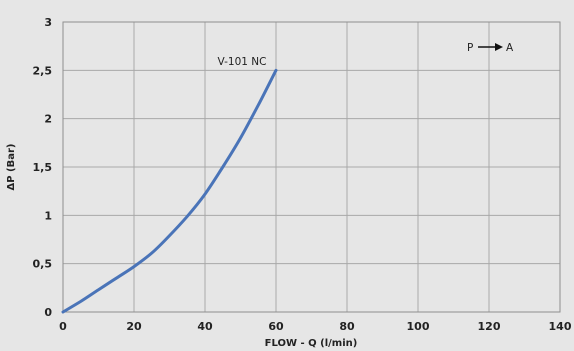 This screenshot has width=574, height=351. Describe the element at coordinates (48, 312) in the screenshot. I see `y-tick-label: 0` at that location.